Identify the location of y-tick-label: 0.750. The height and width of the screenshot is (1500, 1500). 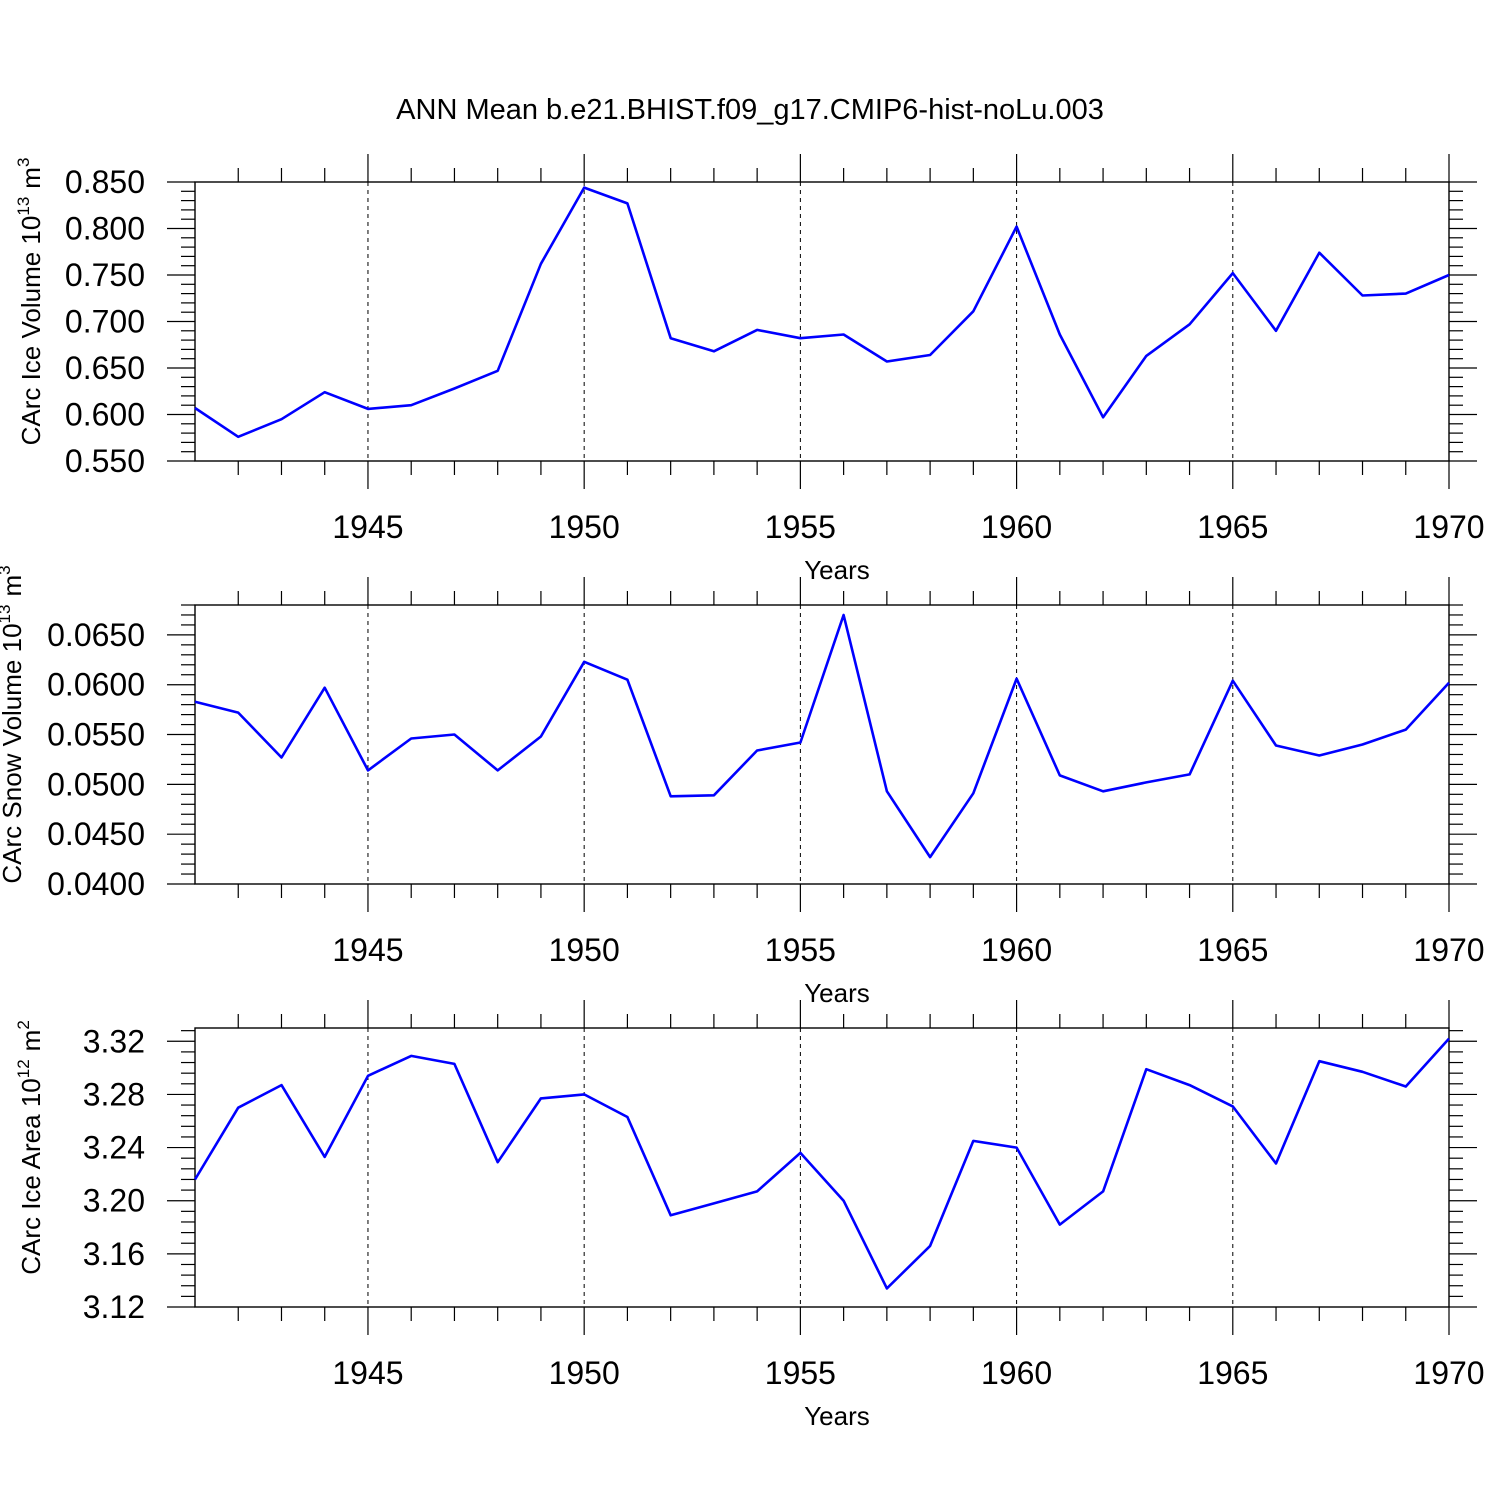
(105, 275).